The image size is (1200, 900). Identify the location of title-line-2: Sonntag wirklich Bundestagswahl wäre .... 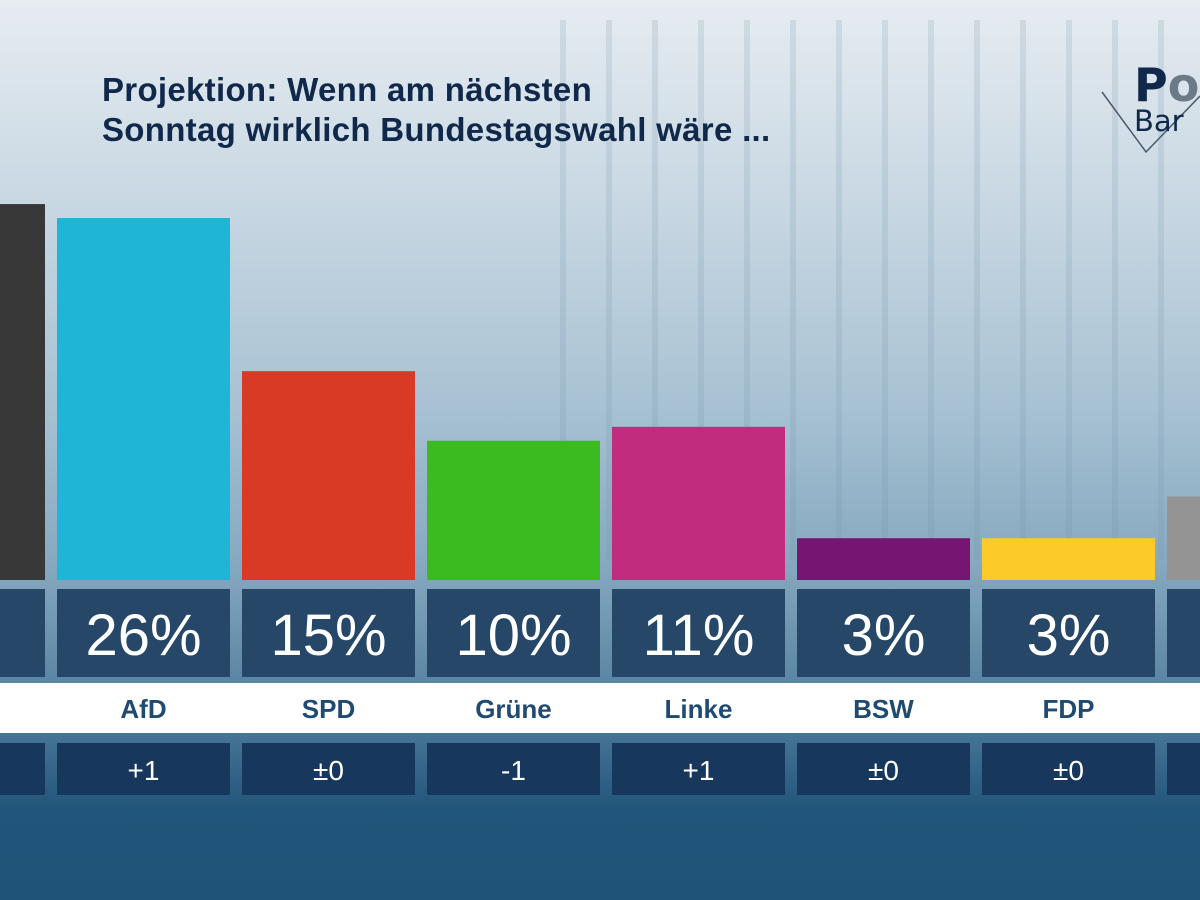
(436, 129).